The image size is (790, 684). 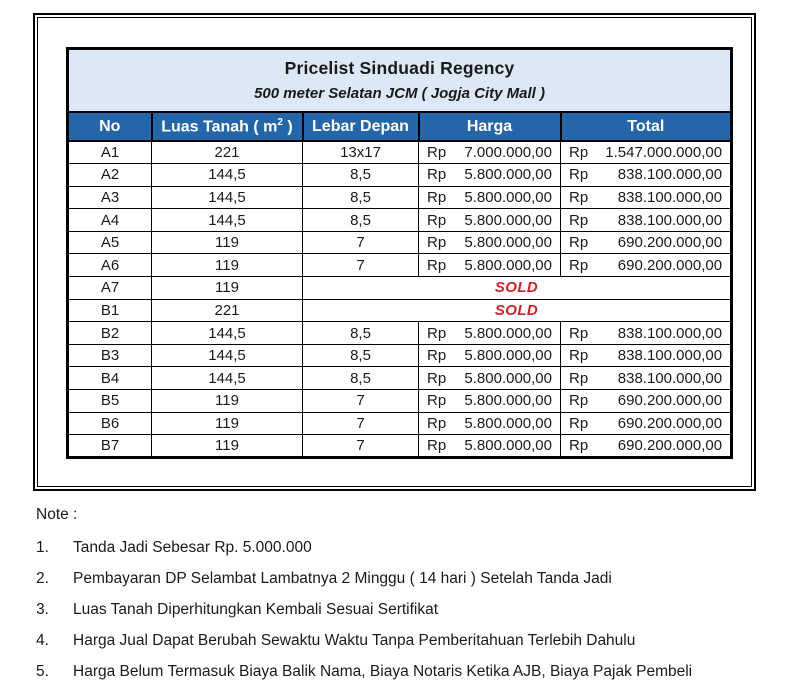 I want to click on note-number: 1., so click(x=42, y=547).